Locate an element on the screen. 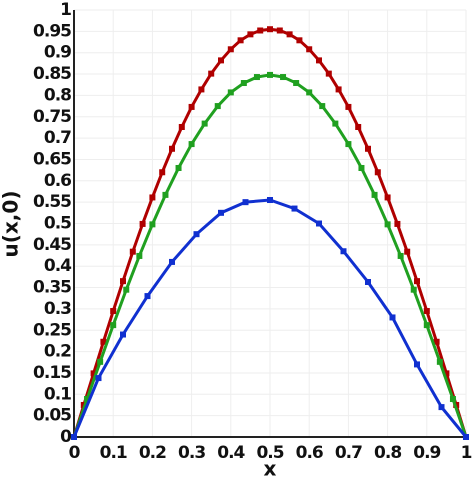 The width and height of the screenshot is (474, 481). x-tick-label: 0.2 is located at coordinates (152, 453).